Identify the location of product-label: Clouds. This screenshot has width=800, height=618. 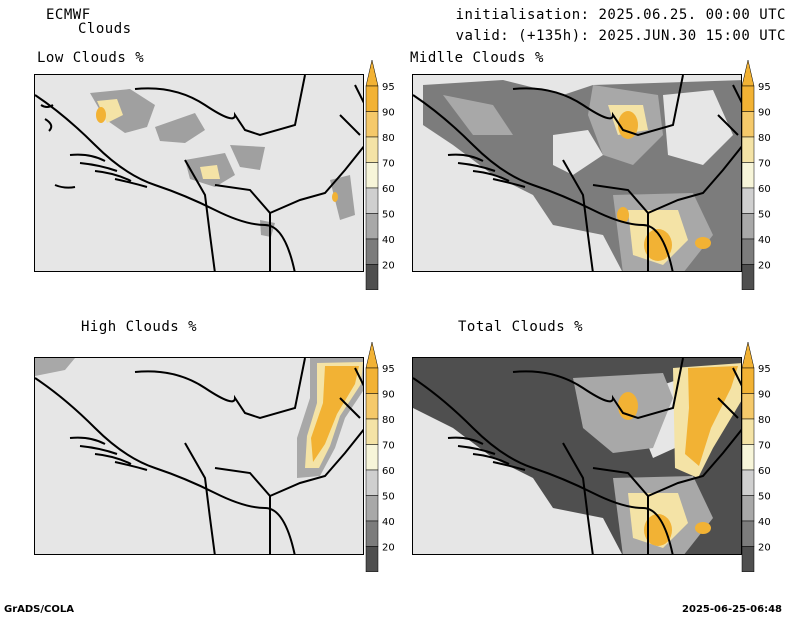
(105, 29).